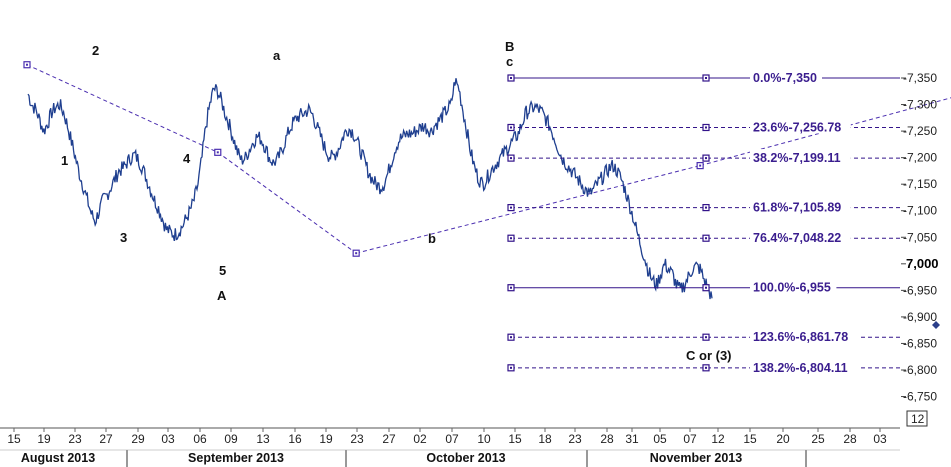 This screenshot has height=467, width=951. Describe the element at coordinates (920, 343) in the screenshot. I see `y-tick-label: -6,850` at that location.